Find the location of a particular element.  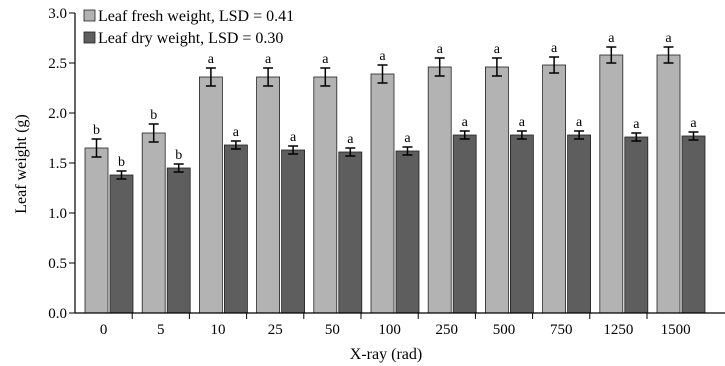

y-tick-label: 0.0 is located at coordinates (57, 314).